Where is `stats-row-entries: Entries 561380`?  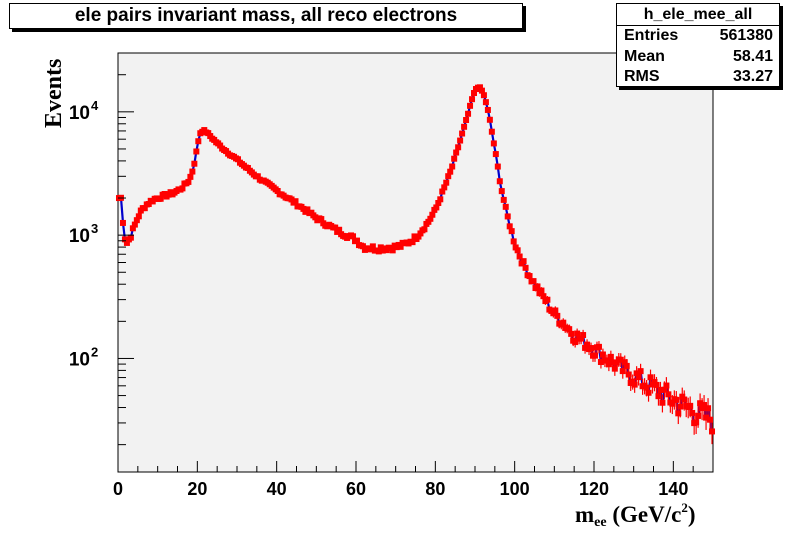
stats-row-entries: Entries 561380 is located at coordinates (698, 36).